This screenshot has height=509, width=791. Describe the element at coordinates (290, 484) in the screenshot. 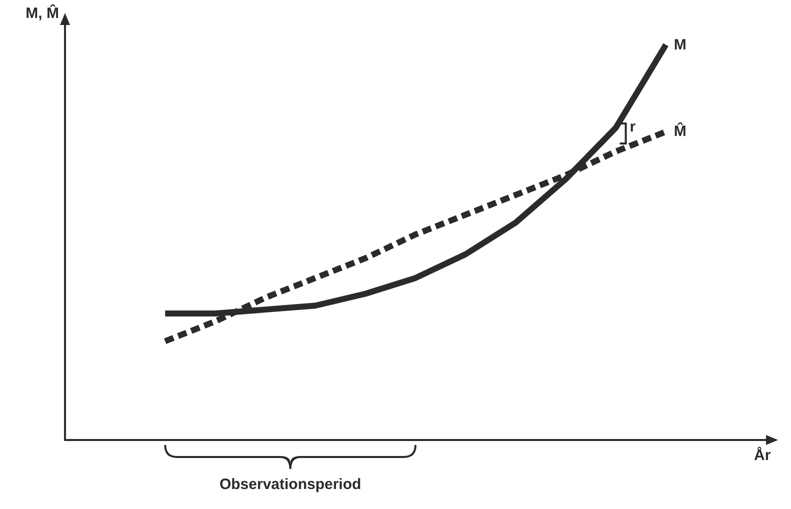

I see `text: Observationsperiod` at that location.